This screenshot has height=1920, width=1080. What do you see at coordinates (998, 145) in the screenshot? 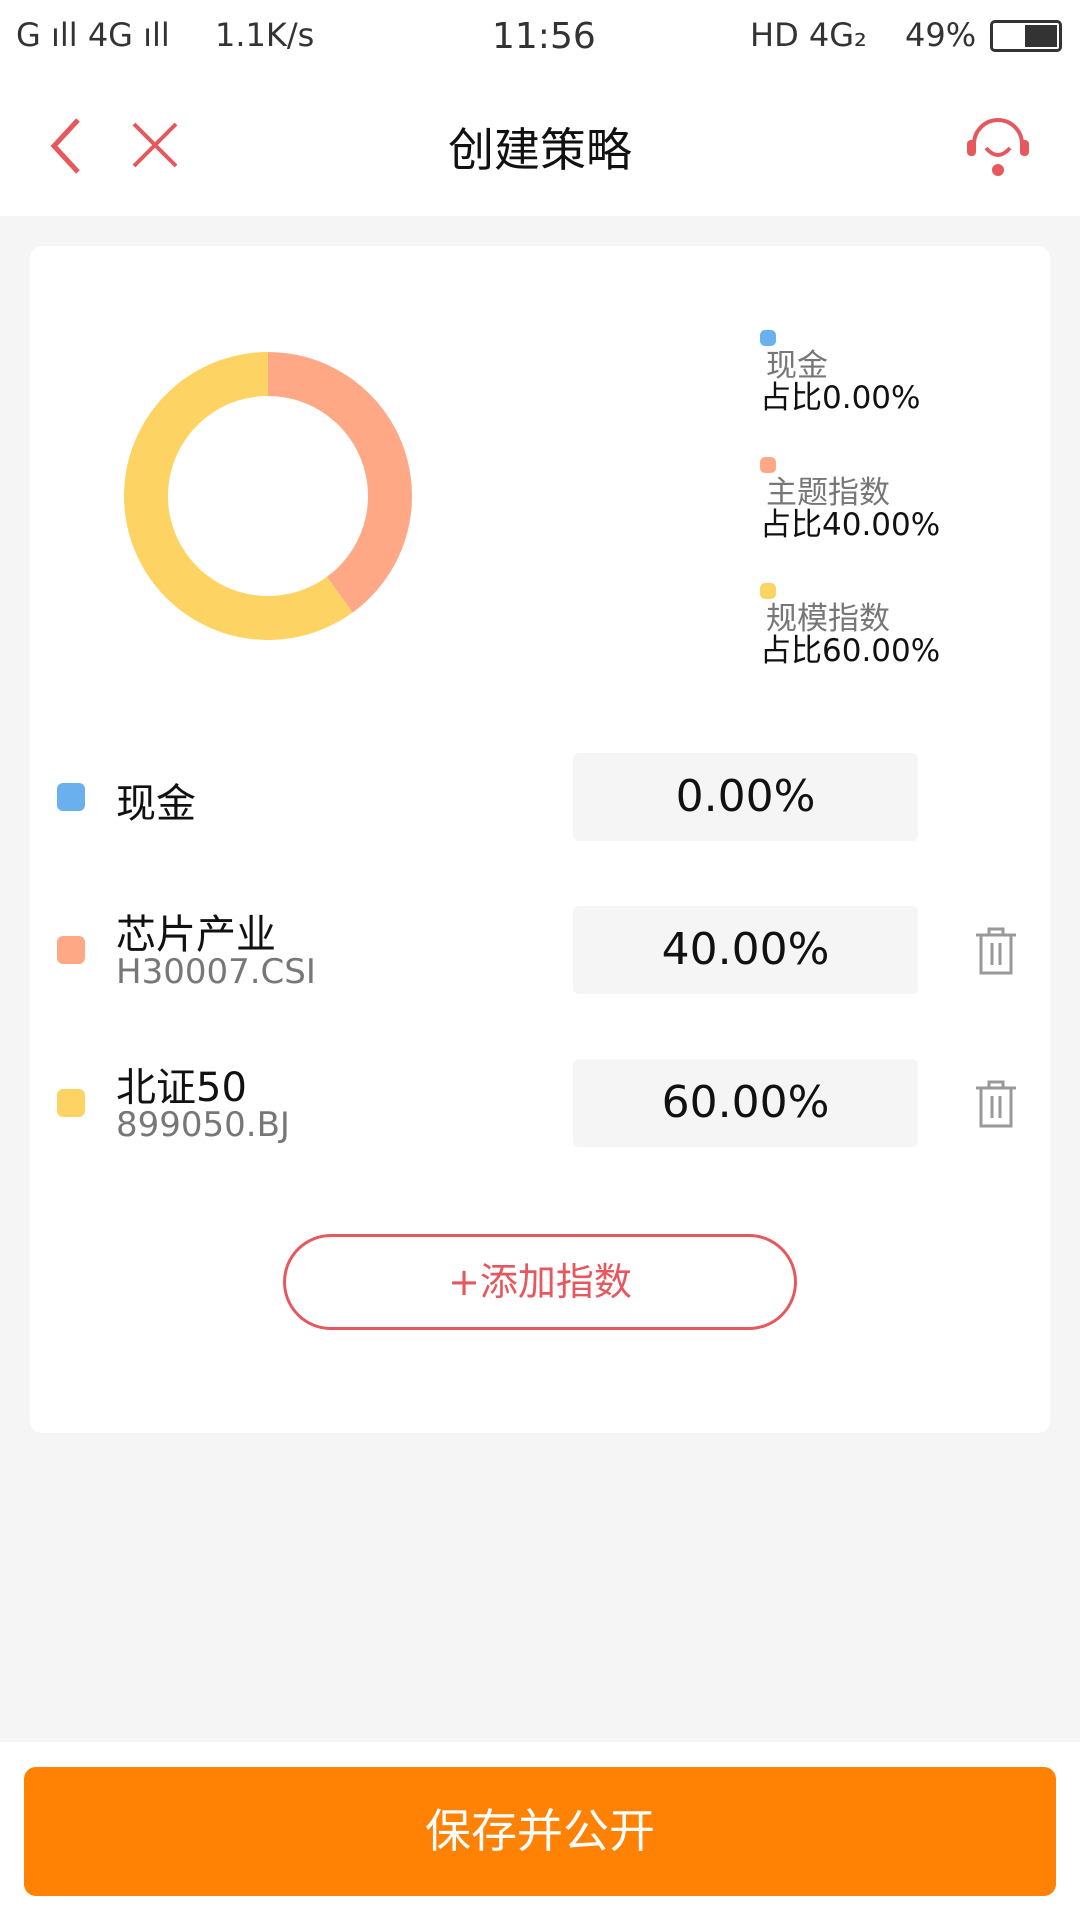
I see `customer-service-icon` at bounding box center [998, 145].